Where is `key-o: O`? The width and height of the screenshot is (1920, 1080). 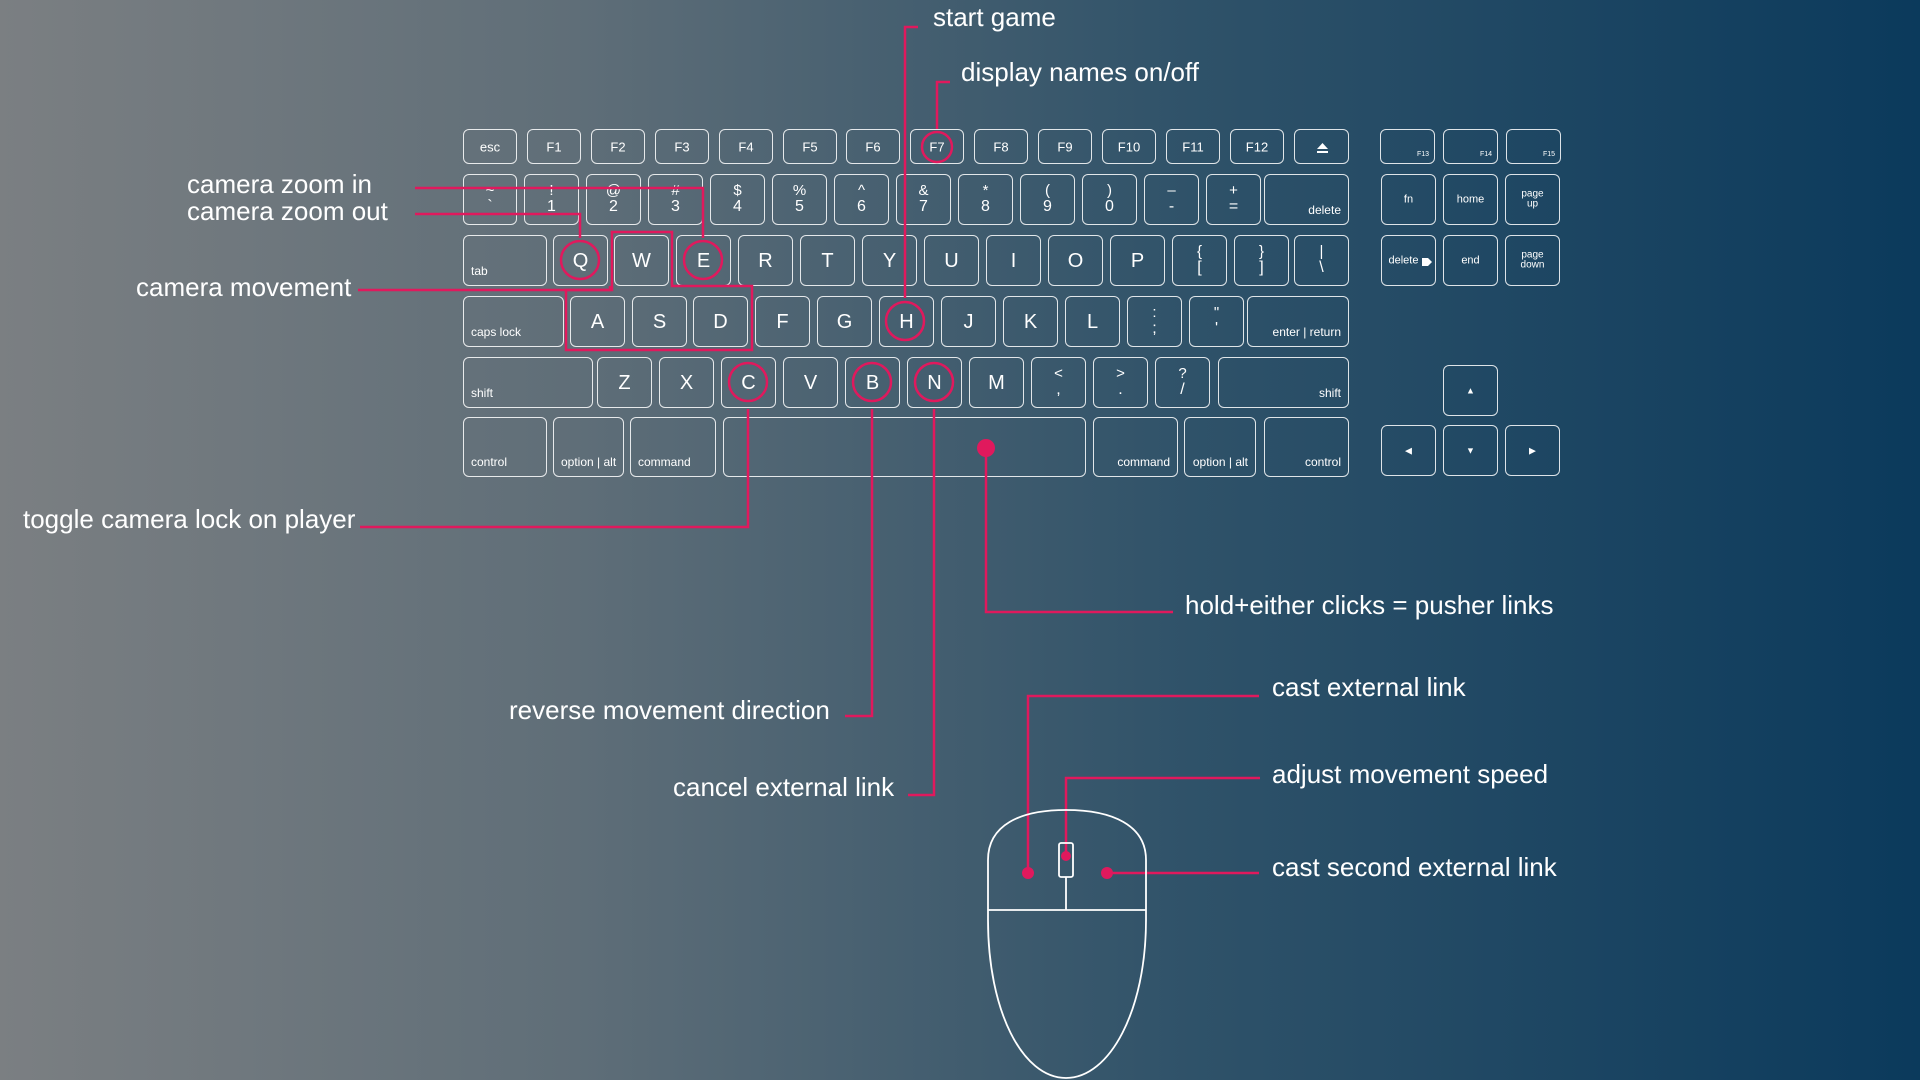
key-o: O is located at coordinates (1075, 260).